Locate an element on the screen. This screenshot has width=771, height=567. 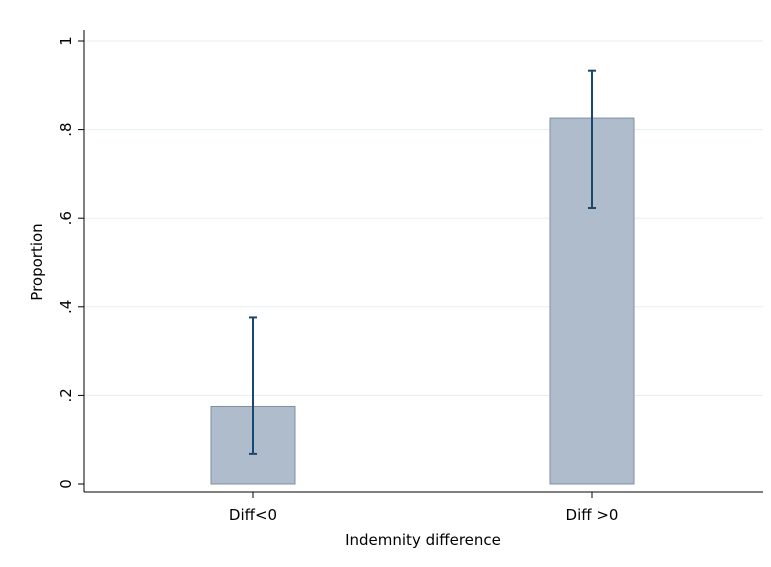
y-tick-label: .2 is located at coordinates (66, 395).